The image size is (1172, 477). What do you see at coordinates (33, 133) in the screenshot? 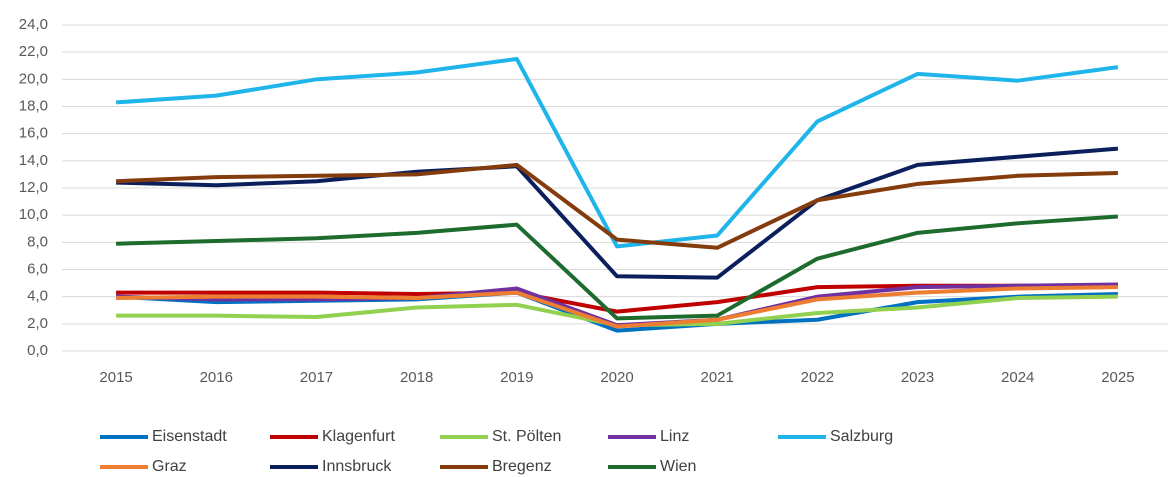
I see `y-tick-label: 16,0` at bounding box center [33, 133].